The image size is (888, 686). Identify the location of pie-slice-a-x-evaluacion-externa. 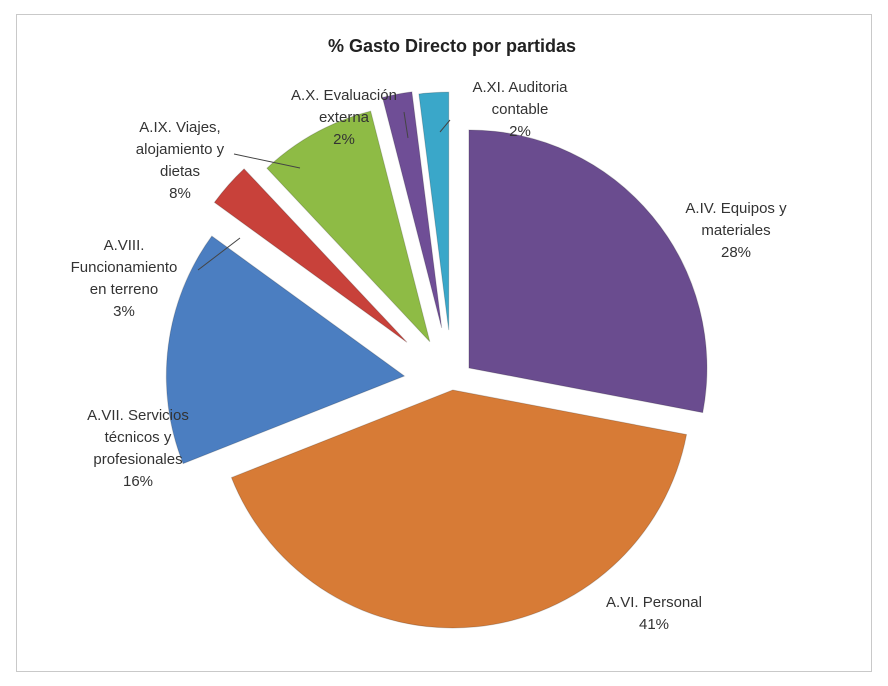
(412, 210).